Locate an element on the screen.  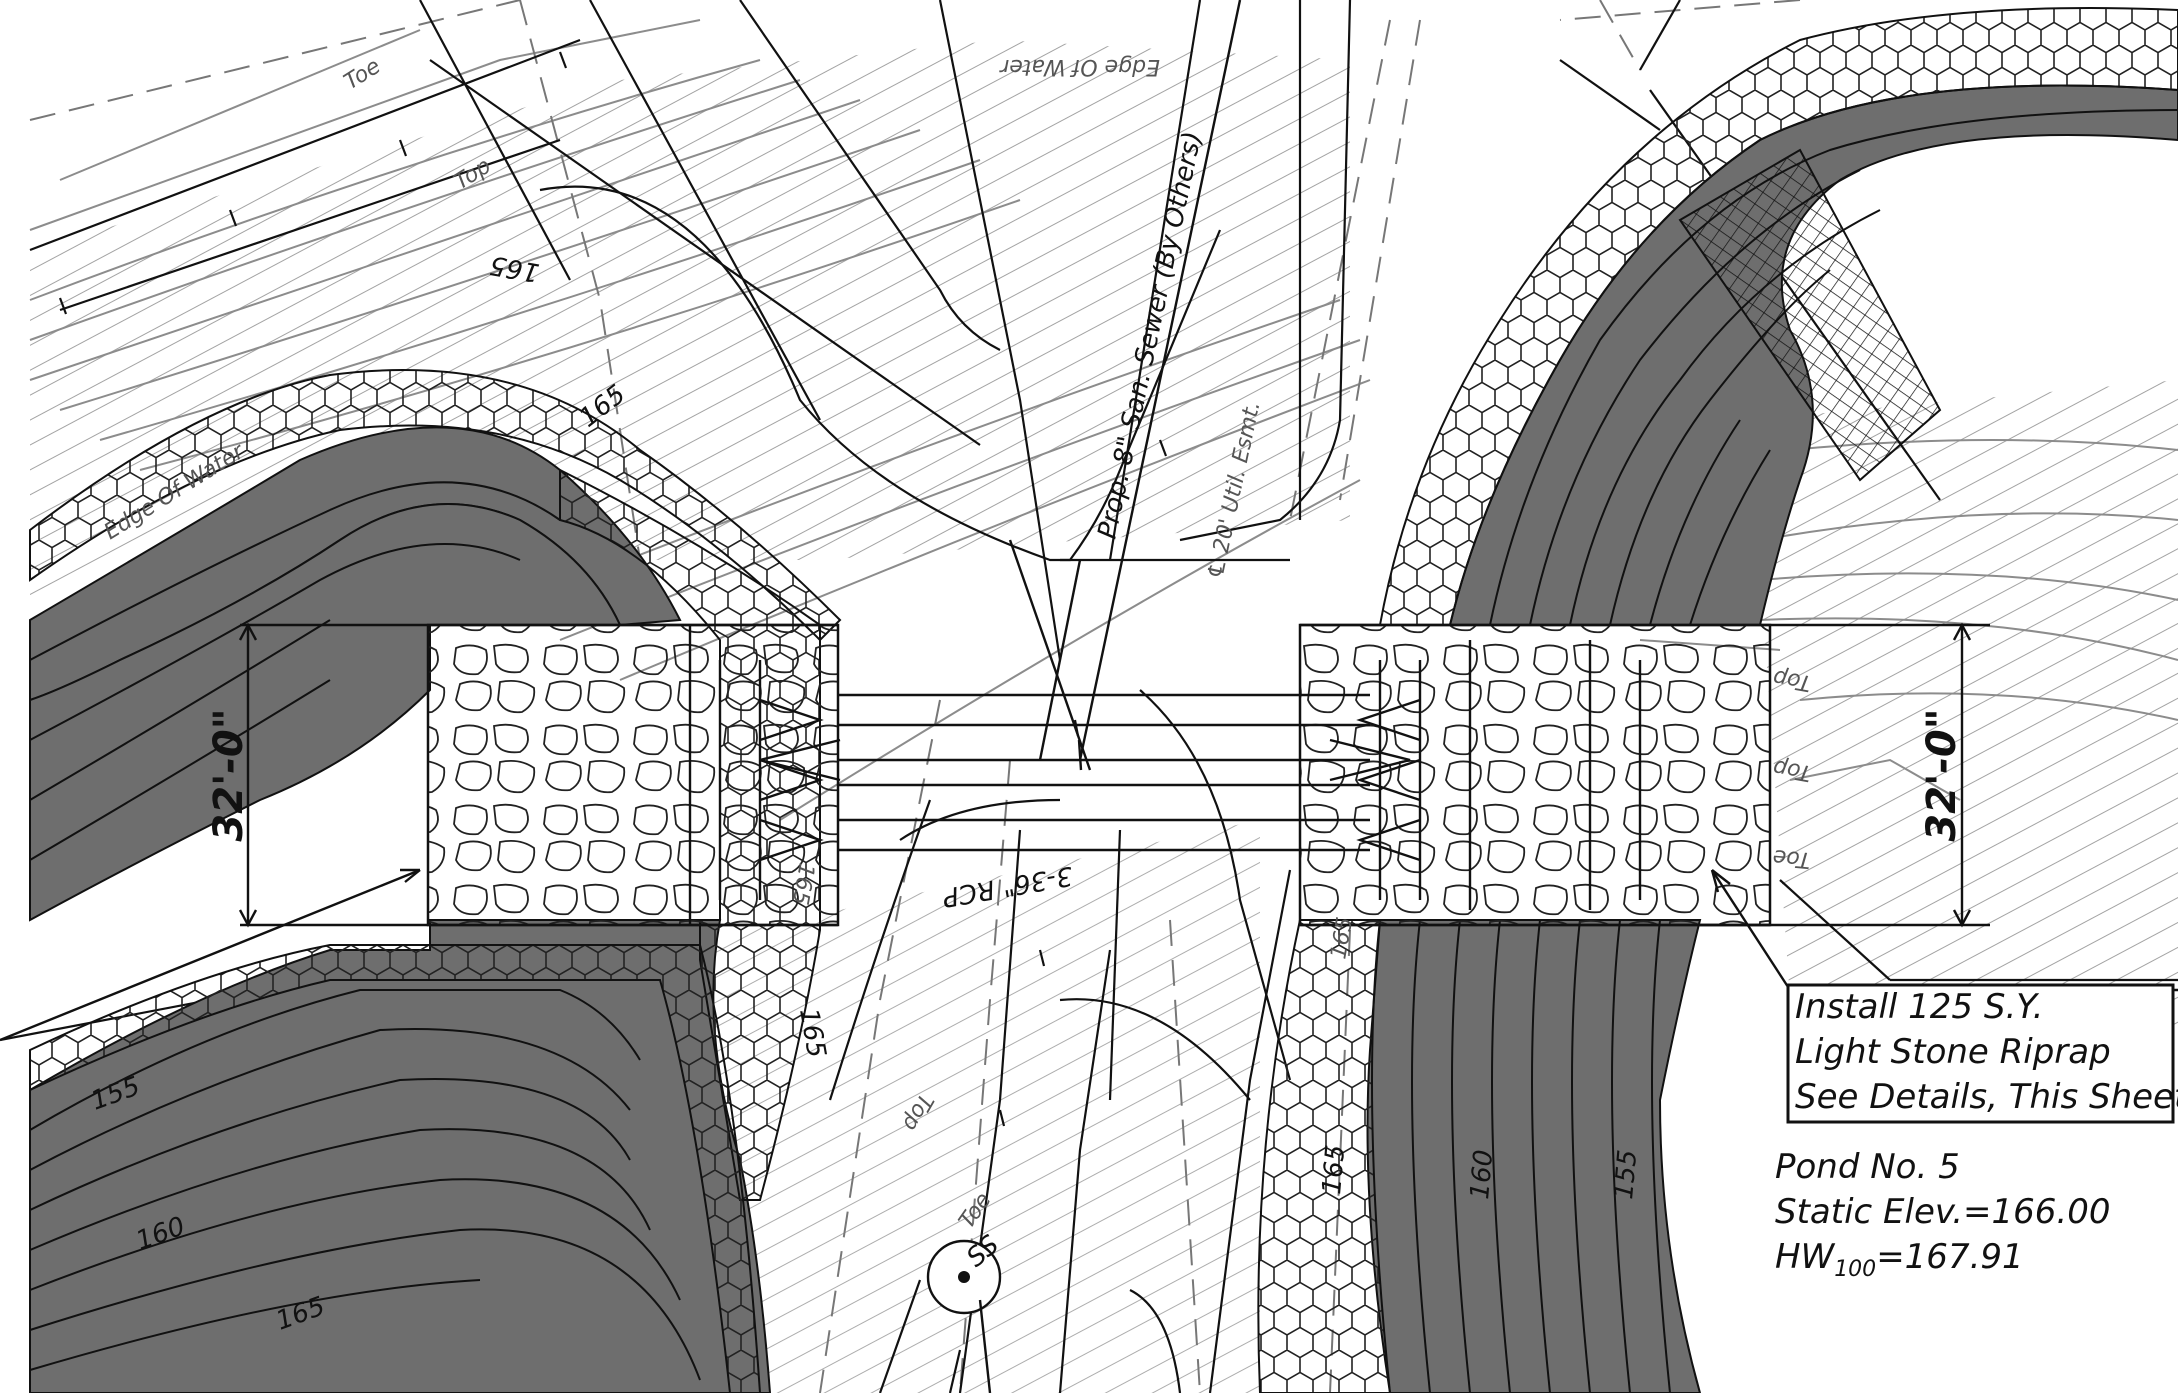
pond-name: Pond No. 5 is located at coordinates (1867, 1167).